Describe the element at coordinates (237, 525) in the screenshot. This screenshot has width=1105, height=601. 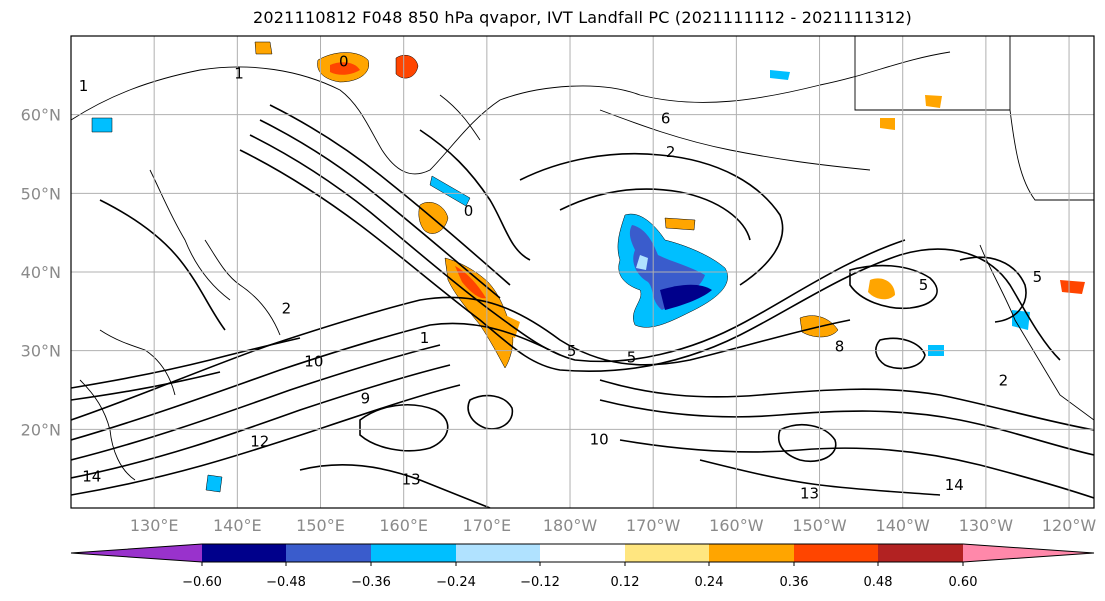
I see `lon-tick-label: 140°E` at that location.